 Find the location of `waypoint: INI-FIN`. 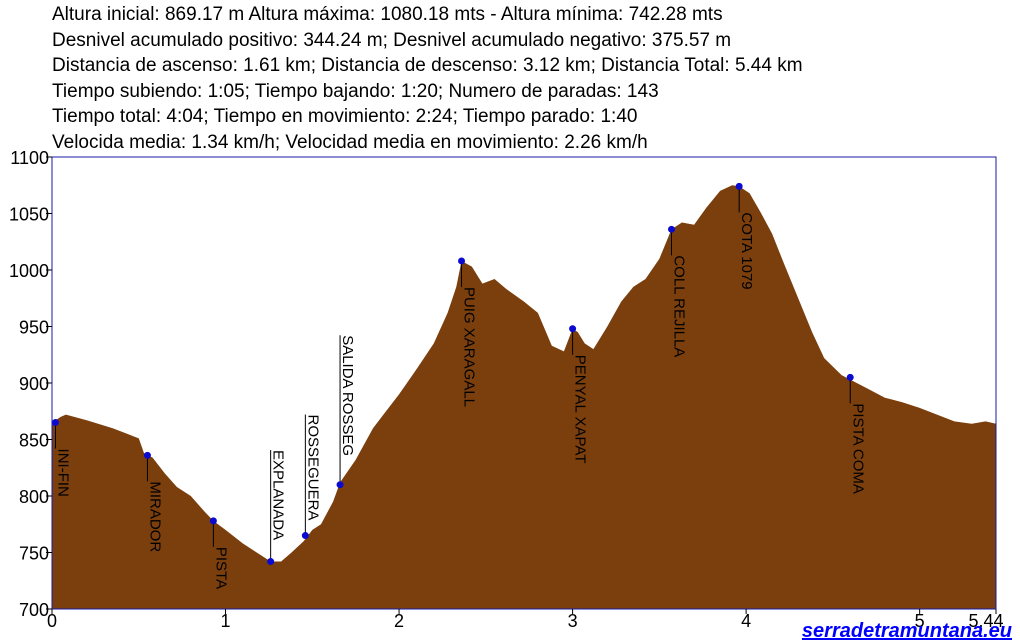

waypoint: INI-FIN is located at coordinates (61, 458).